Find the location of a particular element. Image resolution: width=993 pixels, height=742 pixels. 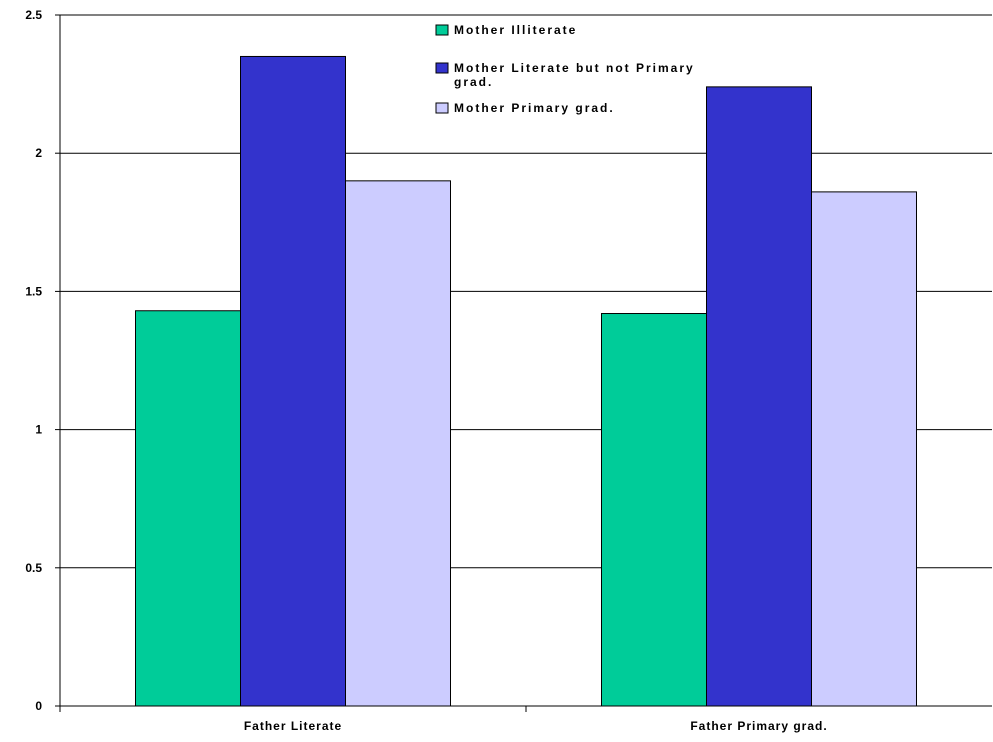

y-tick-label: 0.5 is located at coordinates (33, 568).